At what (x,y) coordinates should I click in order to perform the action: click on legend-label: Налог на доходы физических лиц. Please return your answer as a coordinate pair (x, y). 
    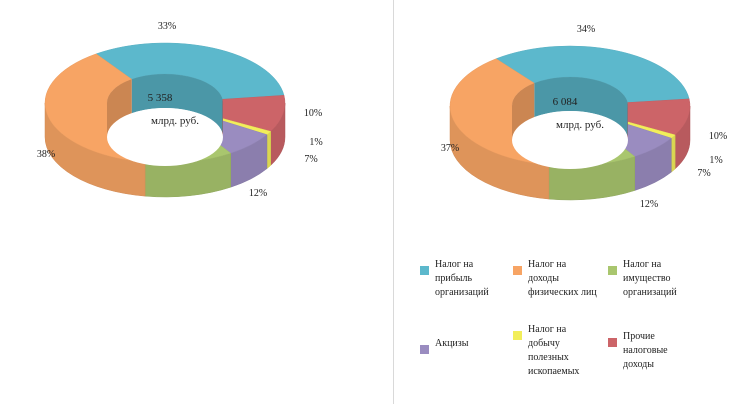
    Looking at the image, I should click on (562, 278).